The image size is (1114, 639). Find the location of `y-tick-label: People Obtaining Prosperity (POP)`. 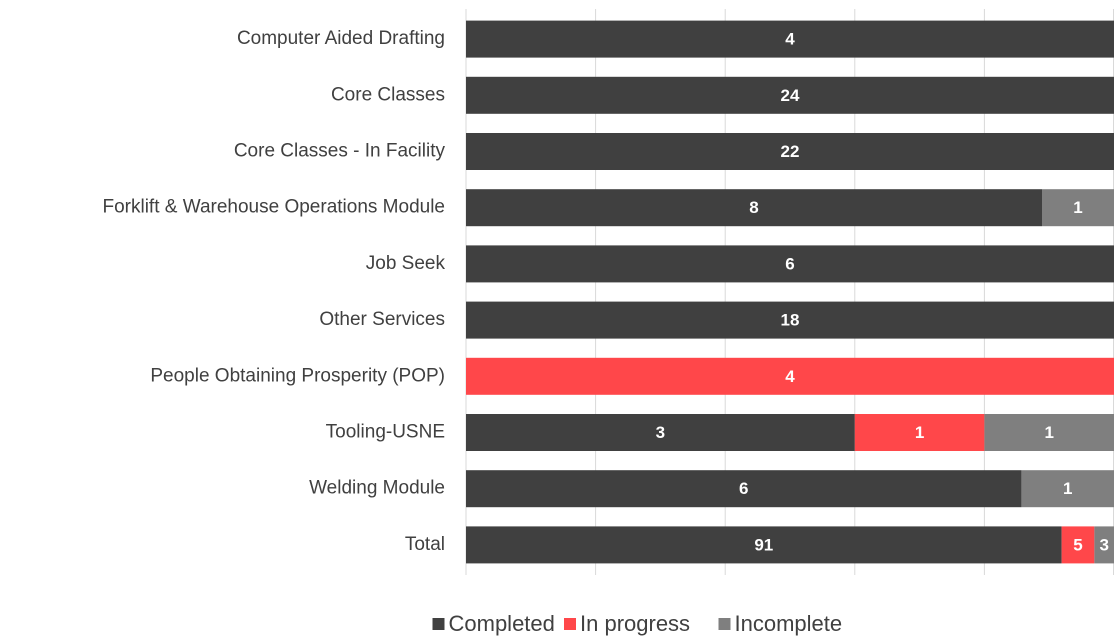

y-tick-label: People Obtaining Prosperity (POP) is located at coordinates (297, 375).